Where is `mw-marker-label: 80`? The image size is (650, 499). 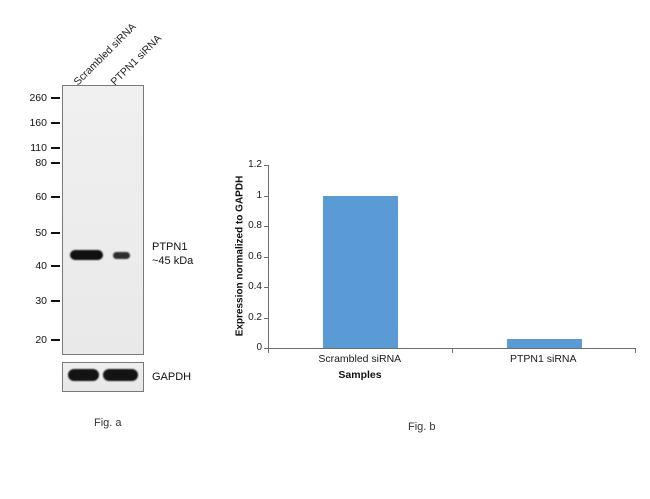
mw-marker-label: 80 is located at coordinates (41, 163).